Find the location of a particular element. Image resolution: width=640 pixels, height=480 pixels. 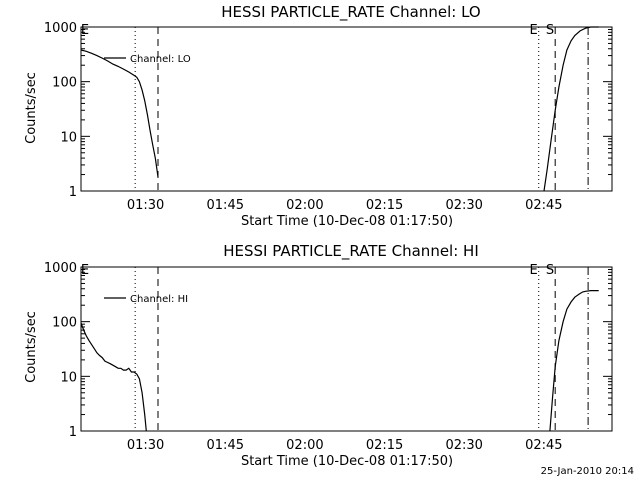

chart-title: HESSI PARTICLE_RATE Channel: HI is located at coordinates (351, 251).